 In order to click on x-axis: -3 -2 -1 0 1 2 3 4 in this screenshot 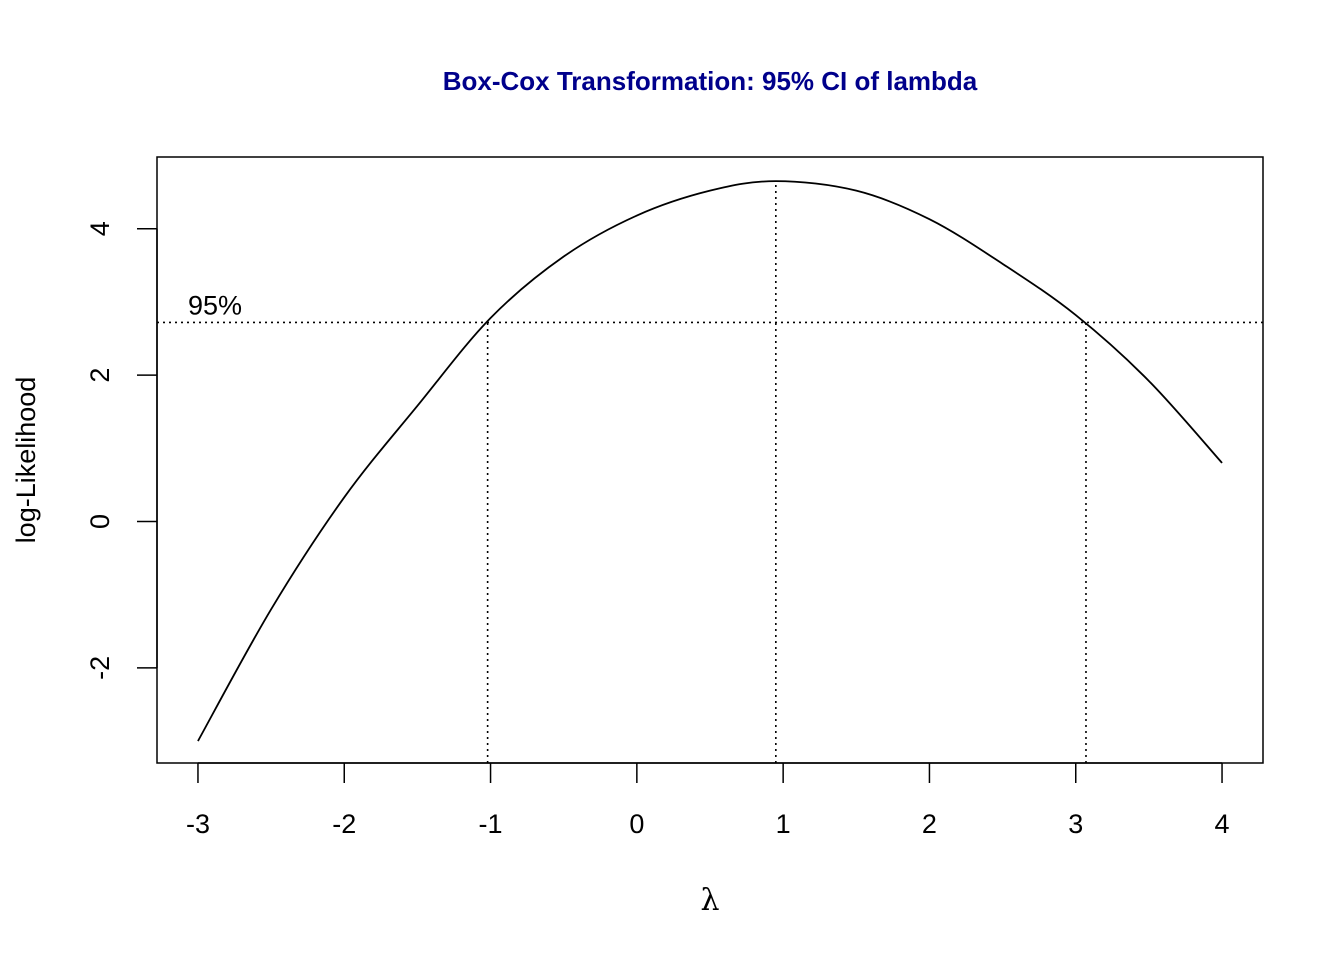, I will do `click(708, 800)`.